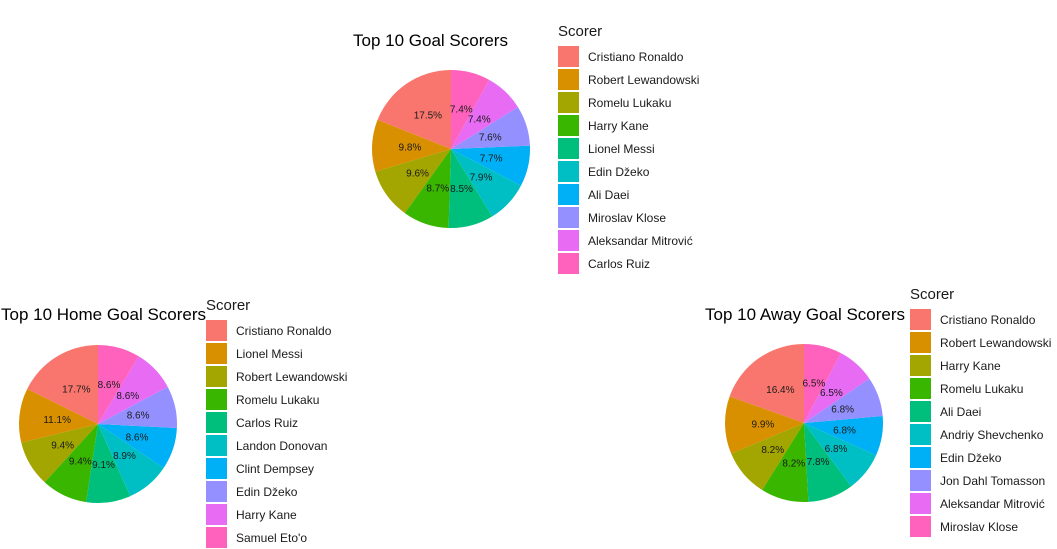 This screenshot has width=1057, height=549. I want to click on legend-item: Landon Donovan, so click(276, 445).